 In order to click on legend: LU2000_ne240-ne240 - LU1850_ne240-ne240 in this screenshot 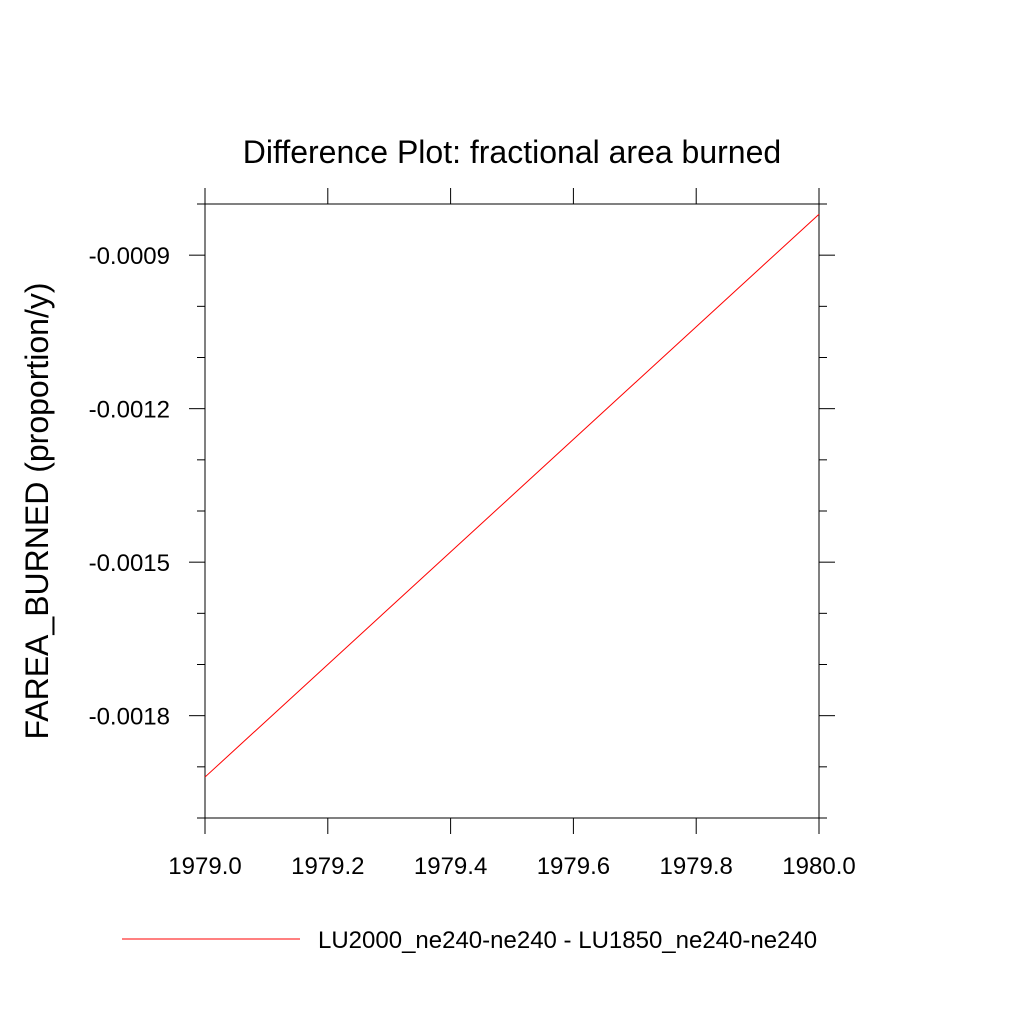, I will do `click(469, 940)`.